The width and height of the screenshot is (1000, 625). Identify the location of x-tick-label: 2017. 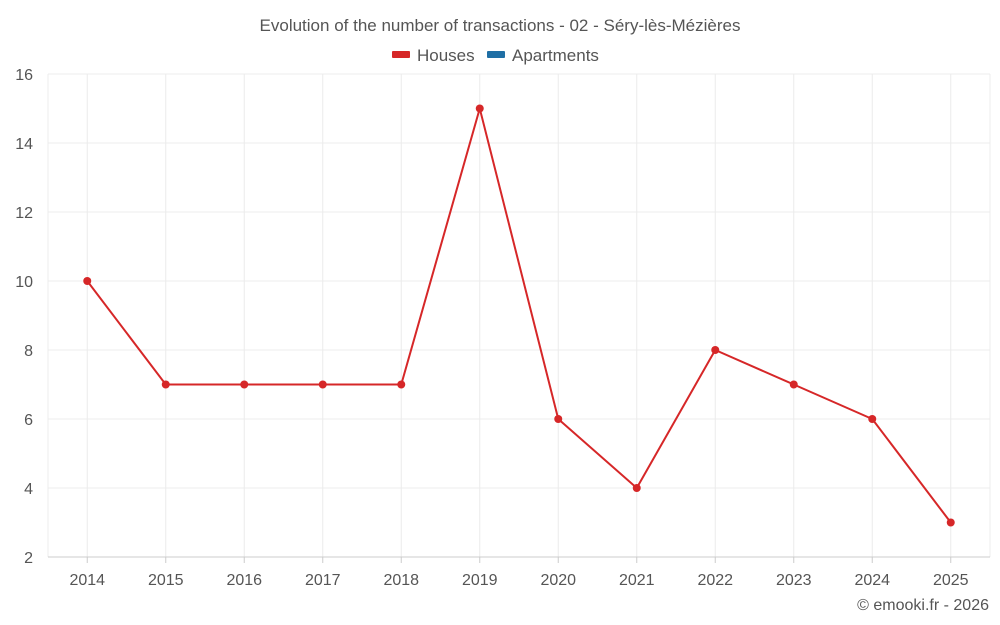
(323, 580).